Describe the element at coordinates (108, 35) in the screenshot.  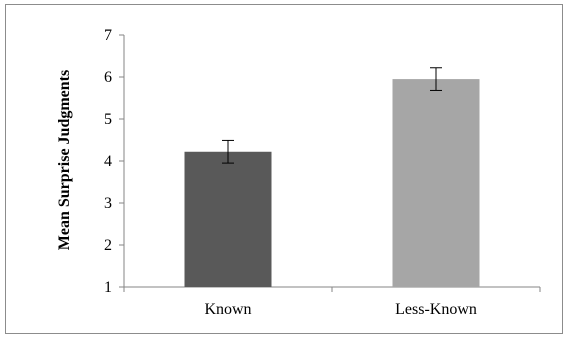
I see `y-tick-label: 7` at that location.